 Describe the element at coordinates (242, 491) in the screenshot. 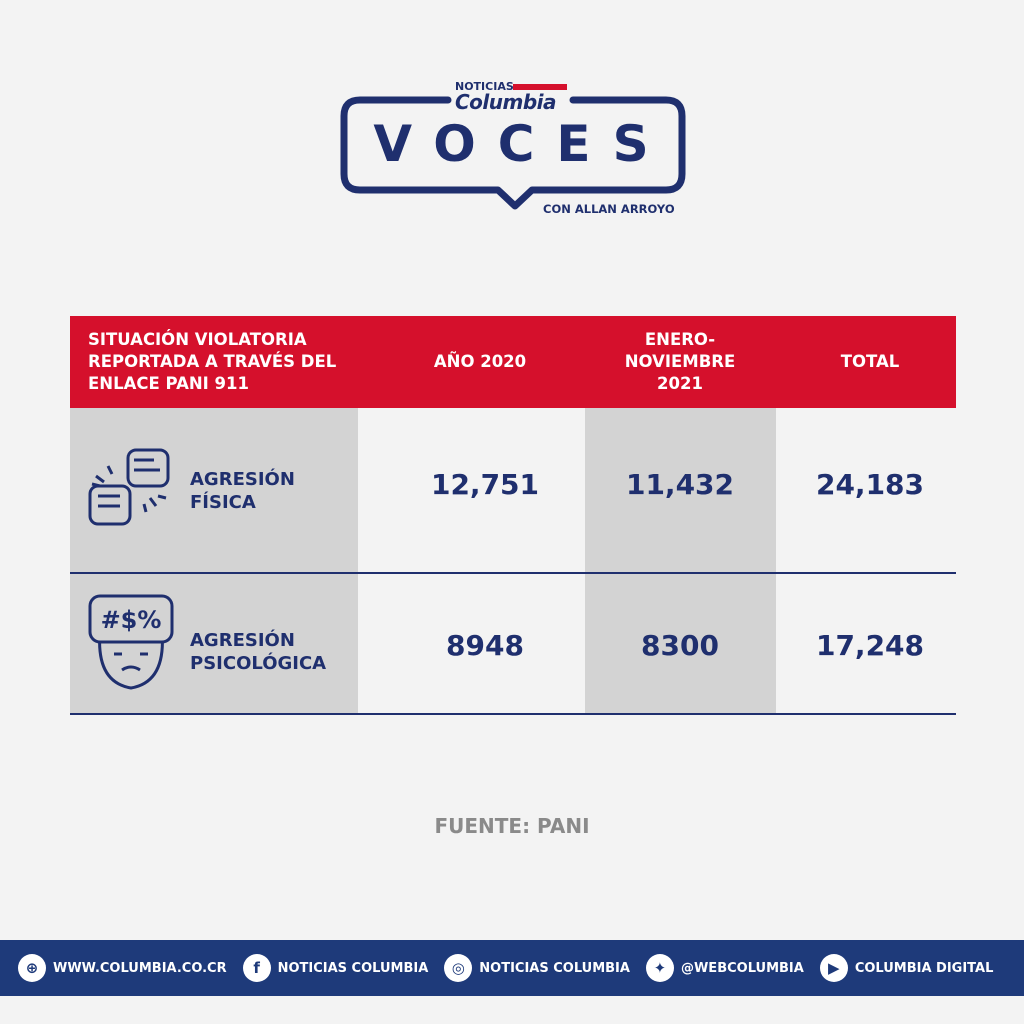

I see `row-label: AGRESIÓN FÍSICA` at that location.